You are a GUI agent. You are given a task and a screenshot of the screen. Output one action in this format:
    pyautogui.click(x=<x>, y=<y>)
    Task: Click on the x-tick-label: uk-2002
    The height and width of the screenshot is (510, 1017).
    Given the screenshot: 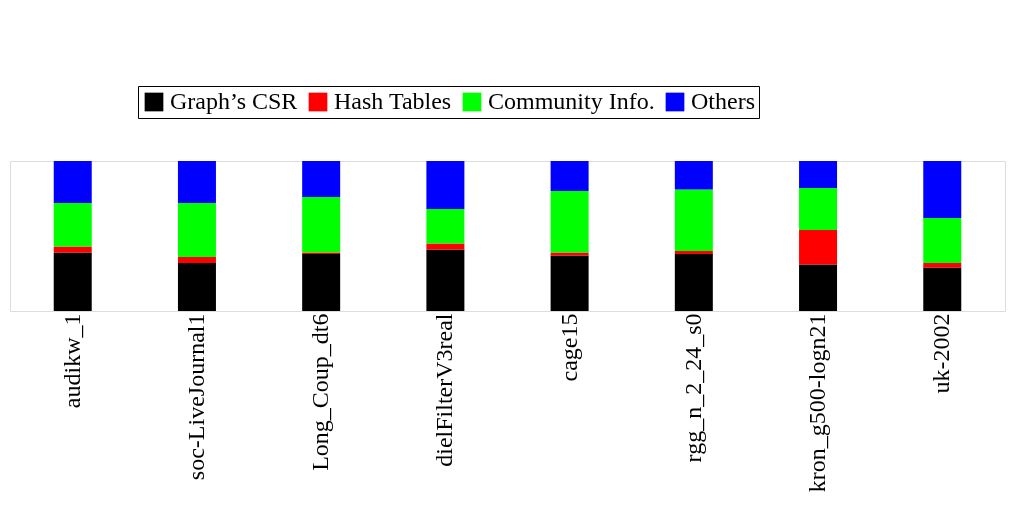 What is the action you would take?
    pyautogui.click(x=941, y=353)
    